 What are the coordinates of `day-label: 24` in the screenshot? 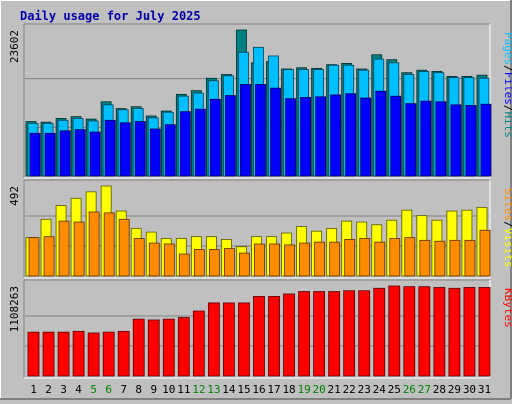 It's located at (380, 389).